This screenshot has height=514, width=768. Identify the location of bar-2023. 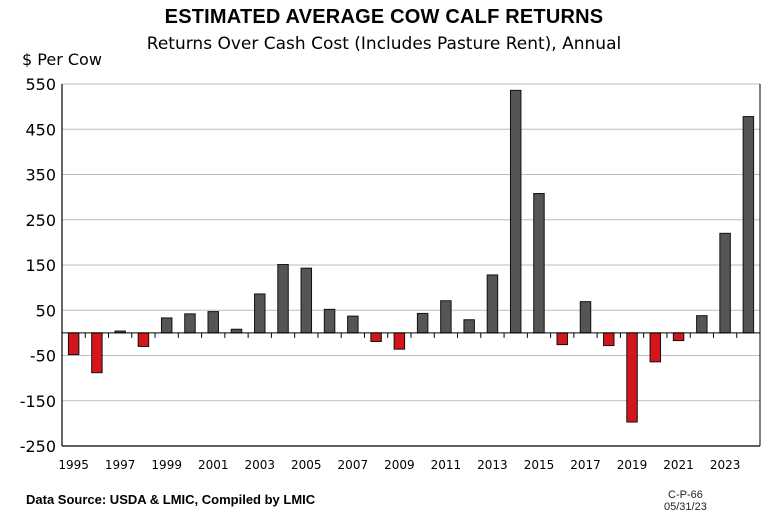
(725, 283).